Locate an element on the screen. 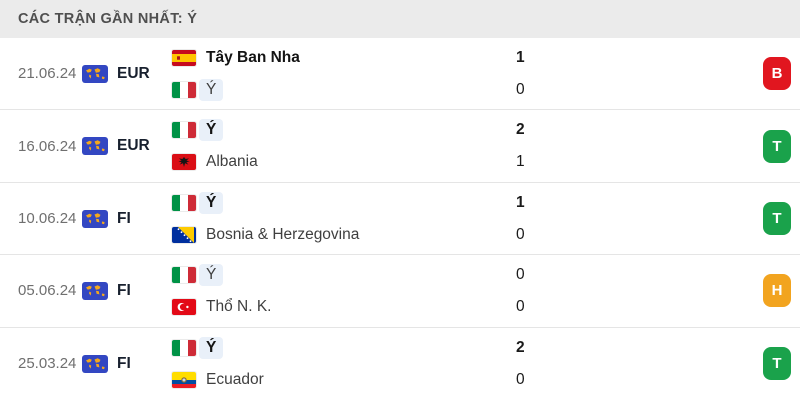 This screenshot has height=400, width=800. away-team-line: Albania 1 is located at coordinates (358, 162).